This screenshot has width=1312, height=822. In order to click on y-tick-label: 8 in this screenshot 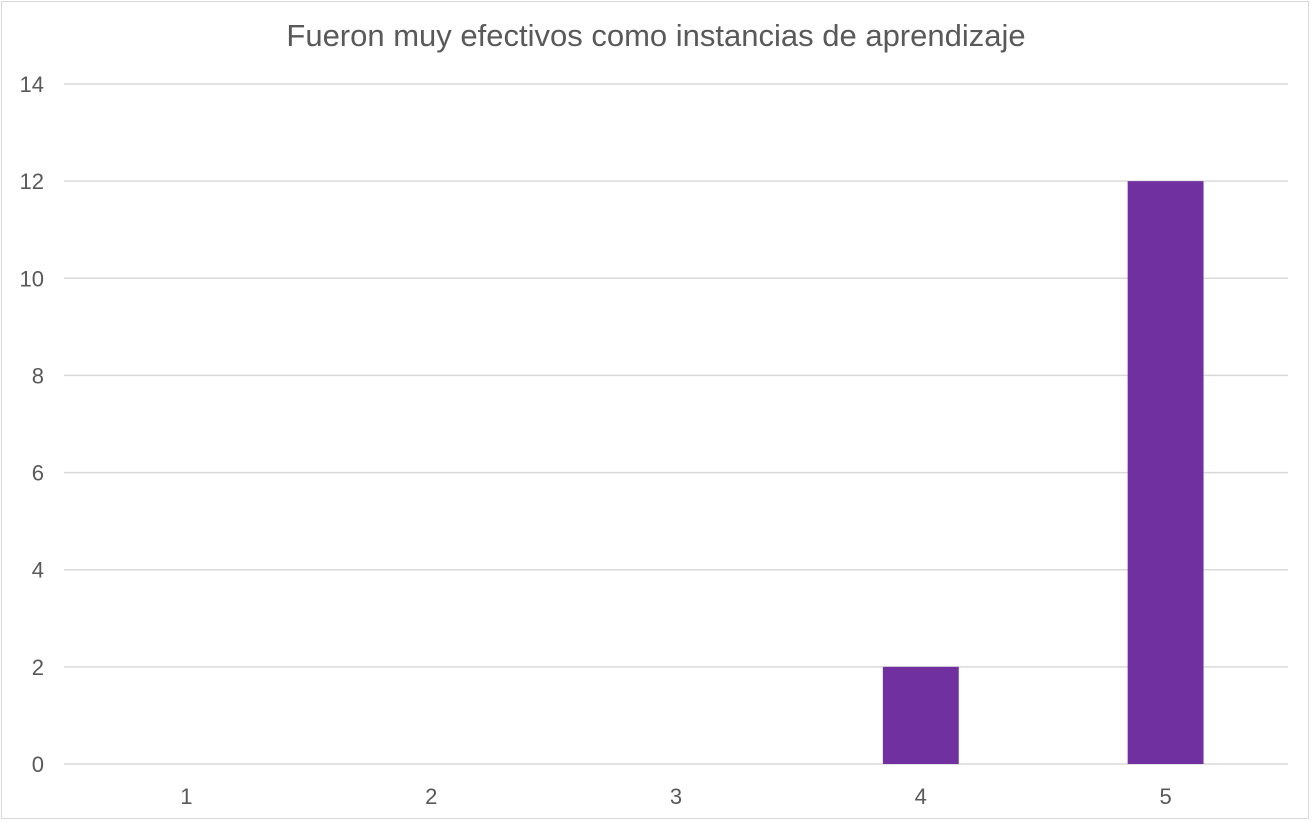, I will do `click(38, 375)`.